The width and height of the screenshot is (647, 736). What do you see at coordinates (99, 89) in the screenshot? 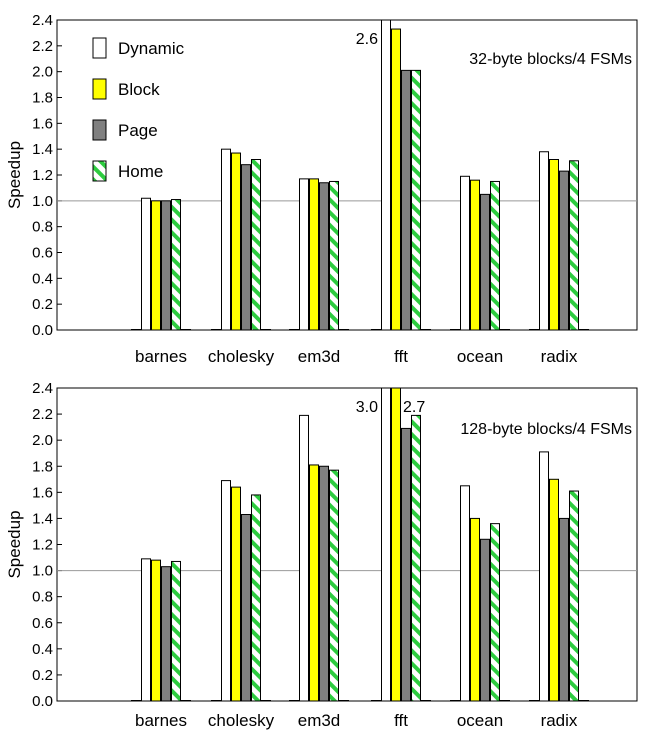
I see `legend-swatch-block` at bounding box center [99, 89].